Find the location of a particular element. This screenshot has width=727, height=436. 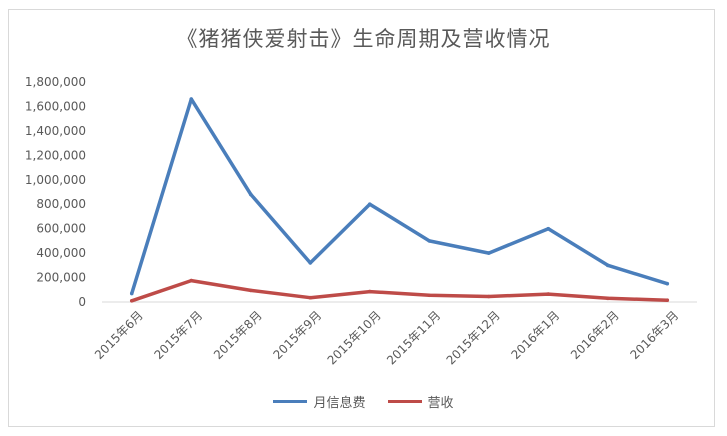

x-tick-label: 2015年6月 is located at coordinates (119, 335).